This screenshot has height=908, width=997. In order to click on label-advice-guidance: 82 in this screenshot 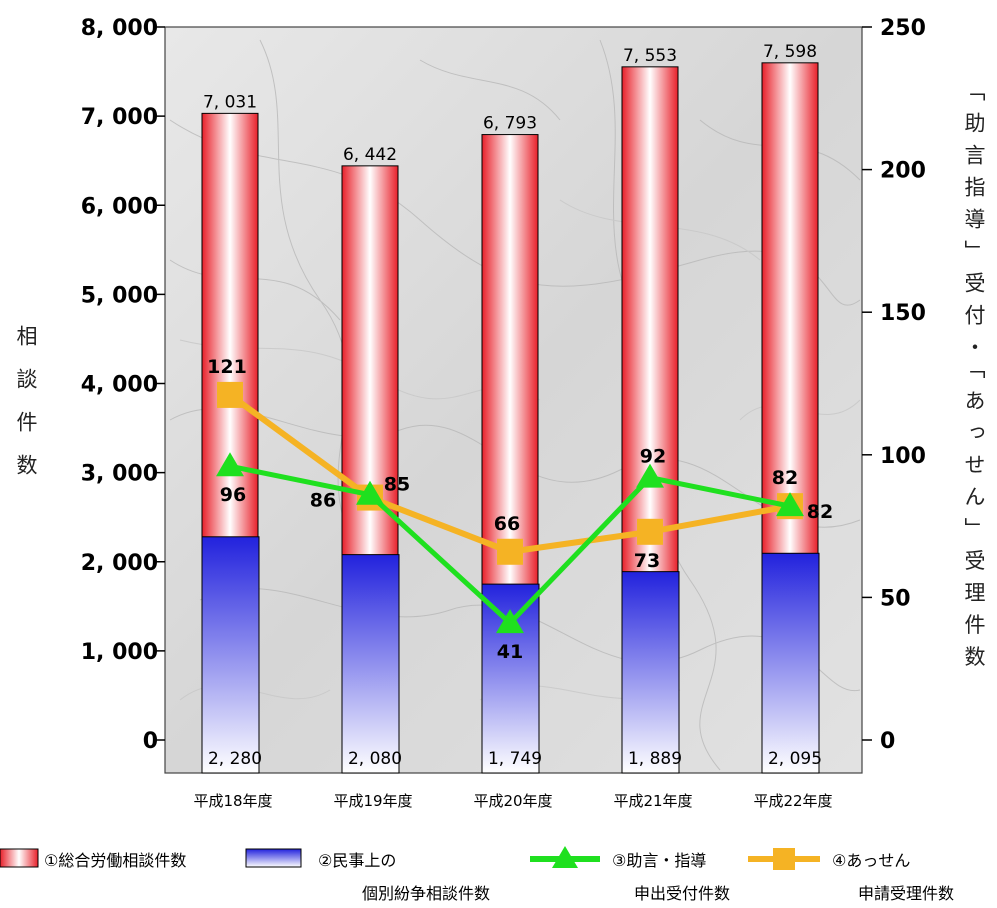, I will do `click(820, 512)`.